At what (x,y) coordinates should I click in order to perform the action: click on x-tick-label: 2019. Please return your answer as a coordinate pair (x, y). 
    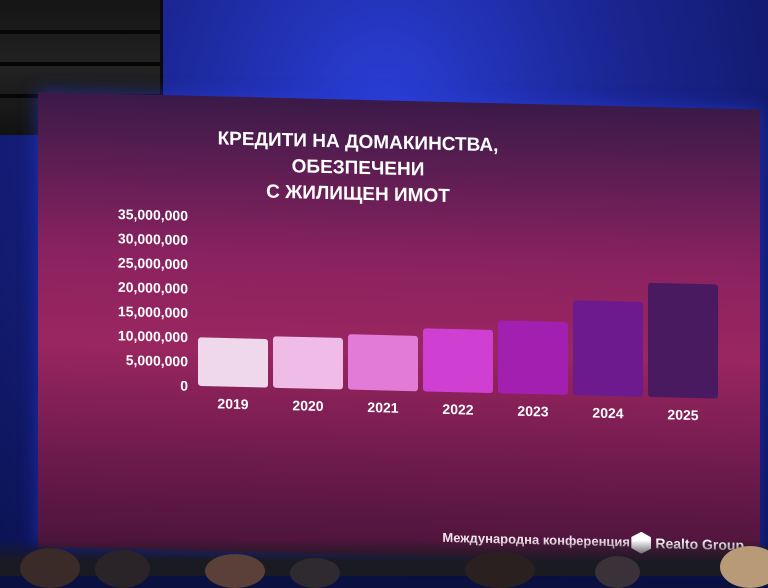
    Looking at the image, I should click on (232, 403).